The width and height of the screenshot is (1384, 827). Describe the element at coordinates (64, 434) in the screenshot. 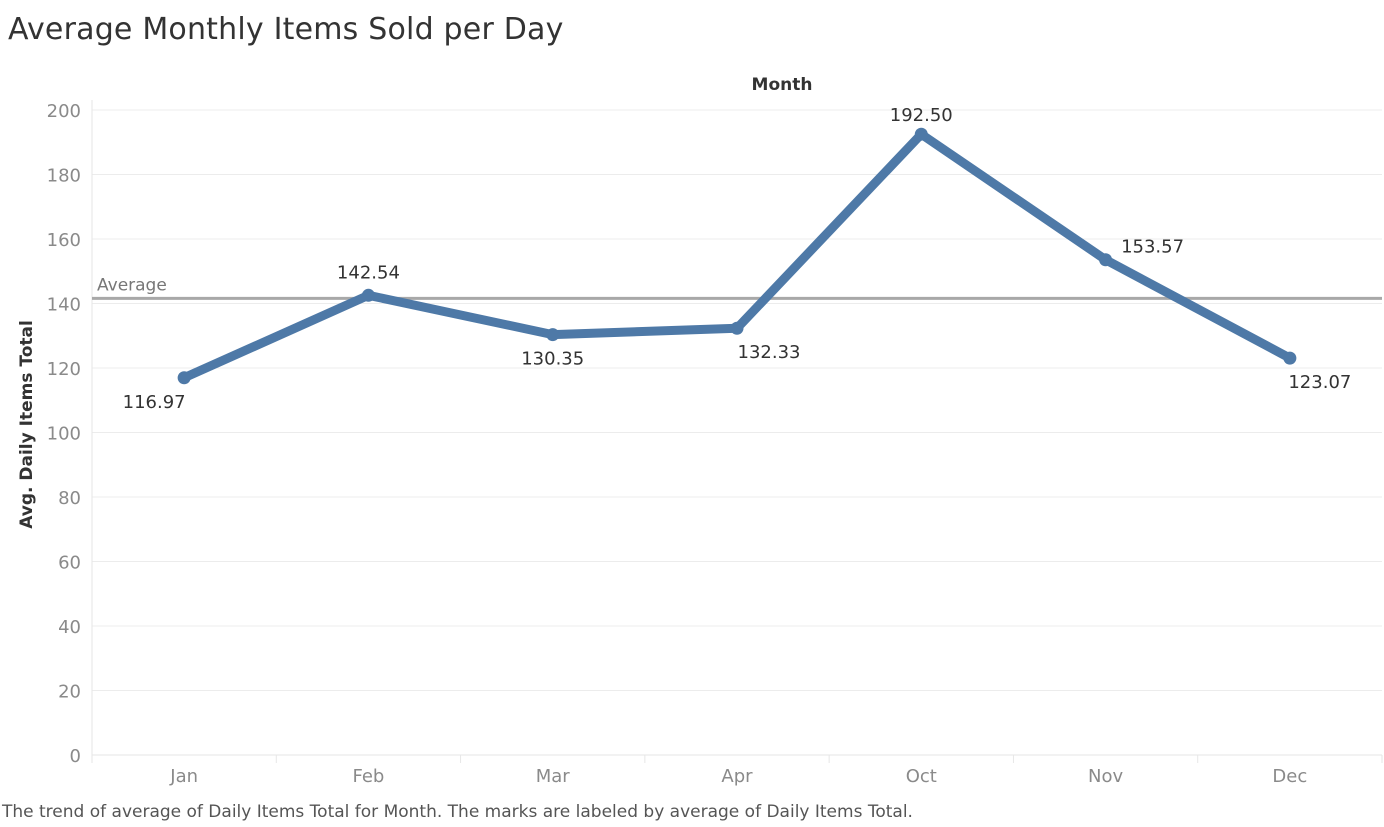

I see `y-tick-label: 100` at that location.